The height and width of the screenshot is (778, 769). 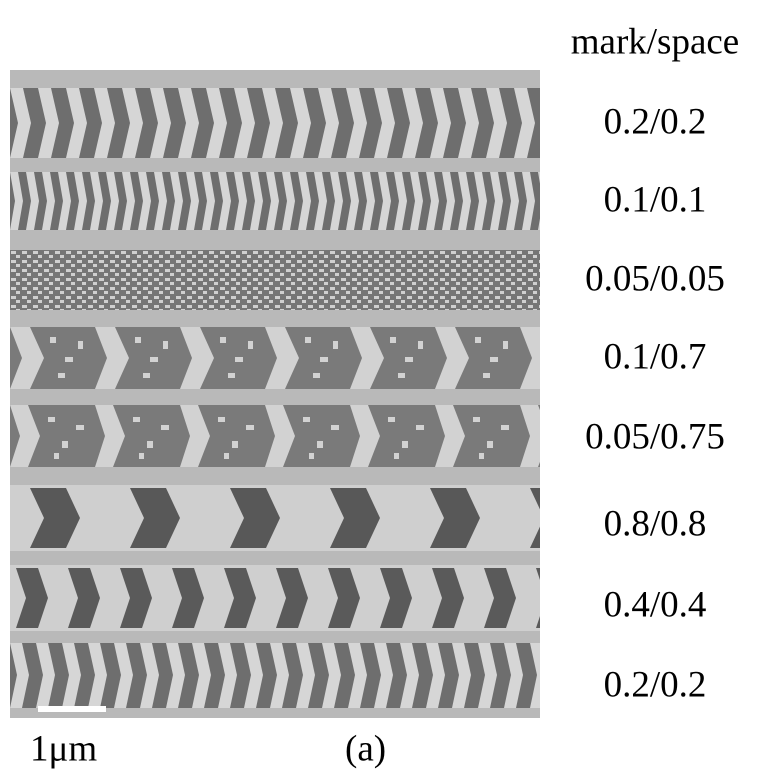 I want to click on track-label: 0.4/0.4, so click(x=655, y=604).